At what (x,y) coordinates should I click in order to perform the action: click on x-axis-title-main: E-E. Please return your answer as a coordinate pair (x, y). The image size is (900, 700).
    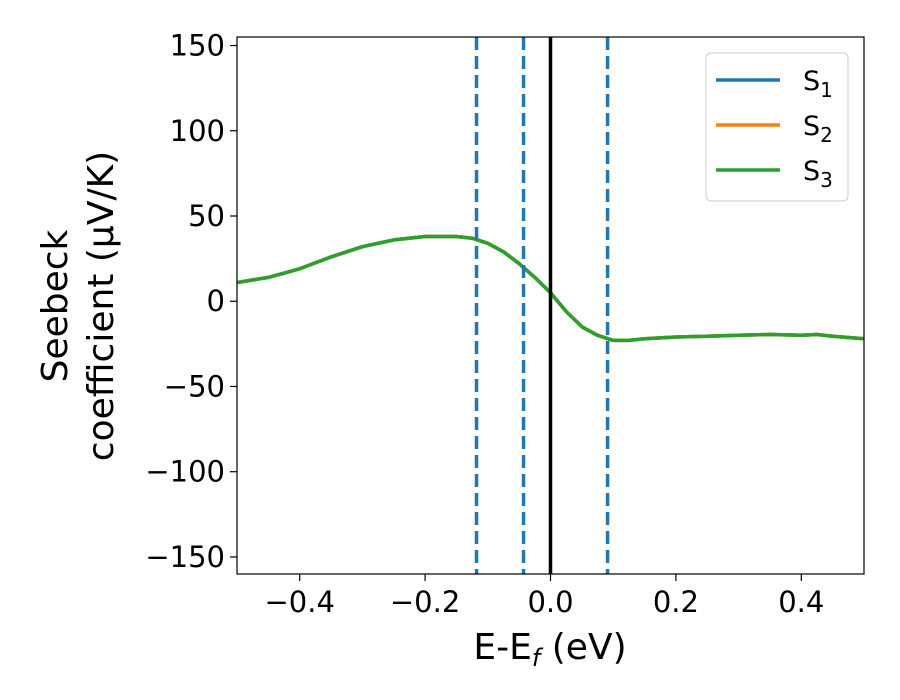
    Looking at the image, I should click on (502, 647).